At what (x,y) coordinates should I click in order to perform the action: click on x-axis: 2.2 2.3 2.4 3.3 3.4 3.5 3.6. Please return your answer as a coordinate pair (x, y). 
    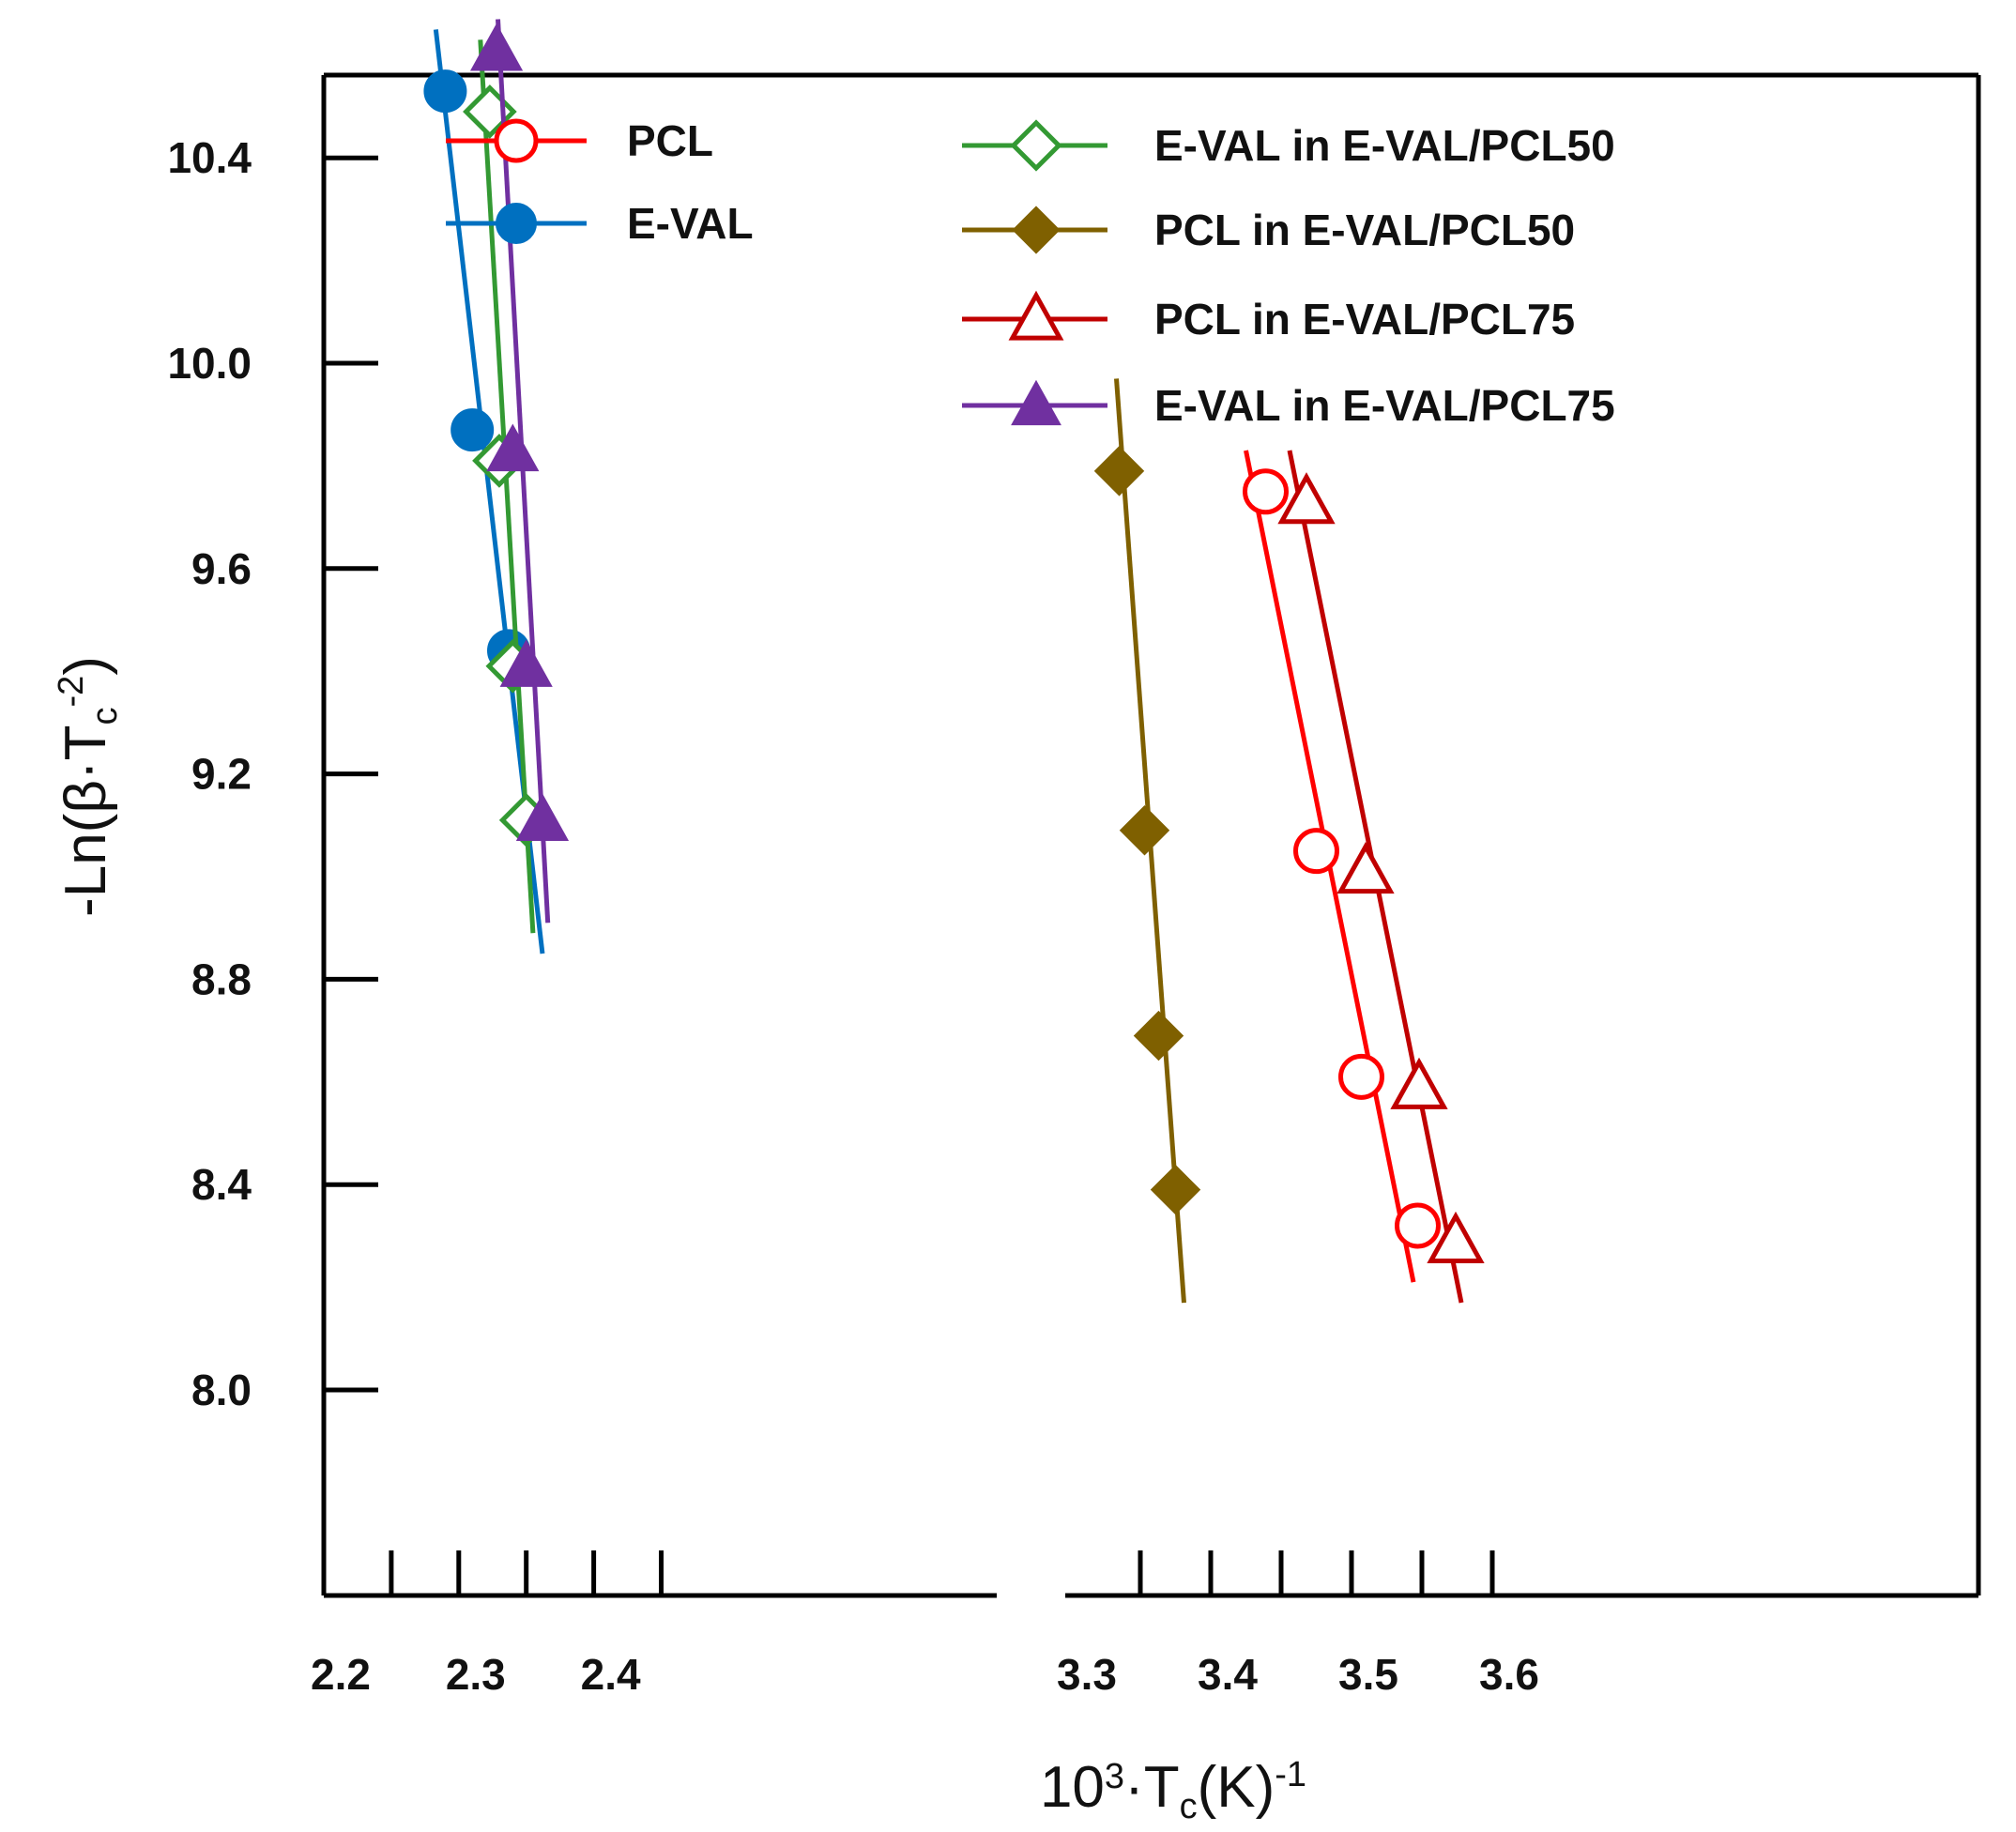
    Looking at the image, I should click on (925, 1624).